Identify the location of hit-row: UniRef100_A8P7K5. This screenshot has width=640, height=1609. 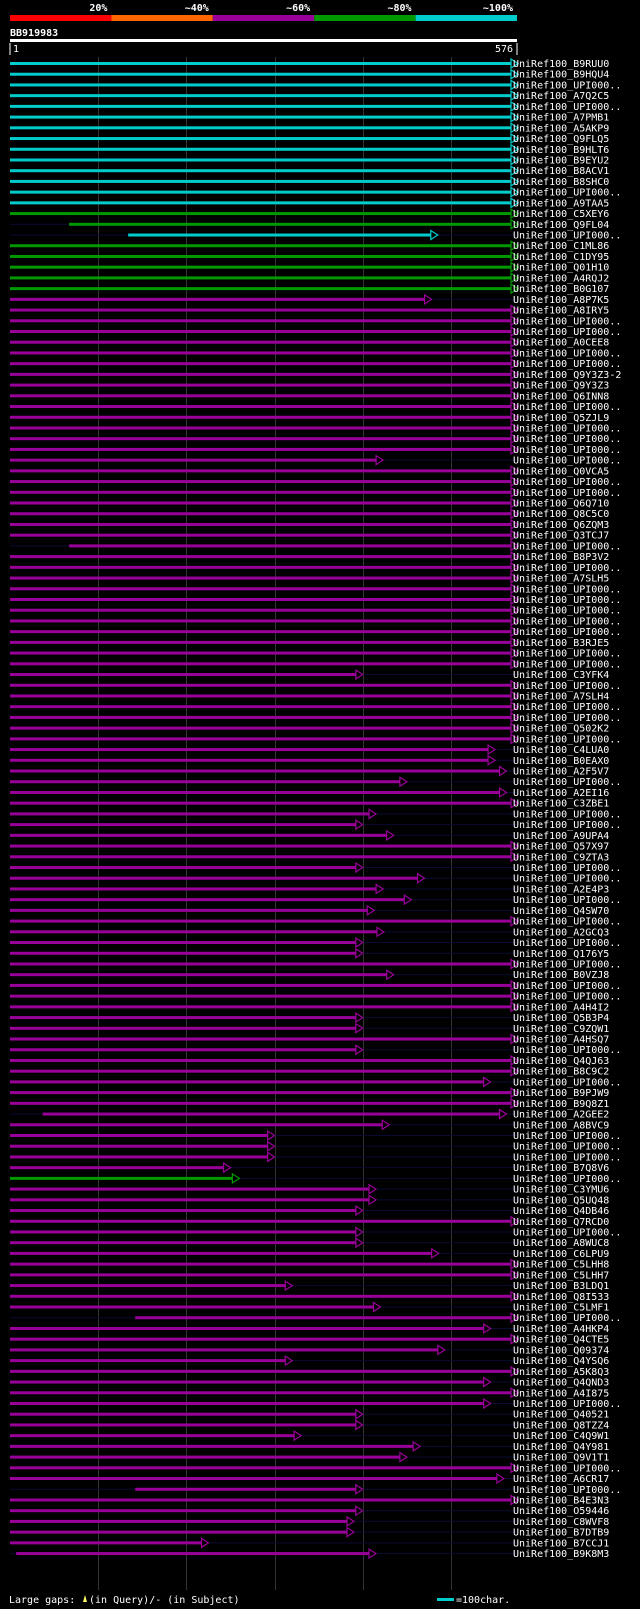
(309, 299).